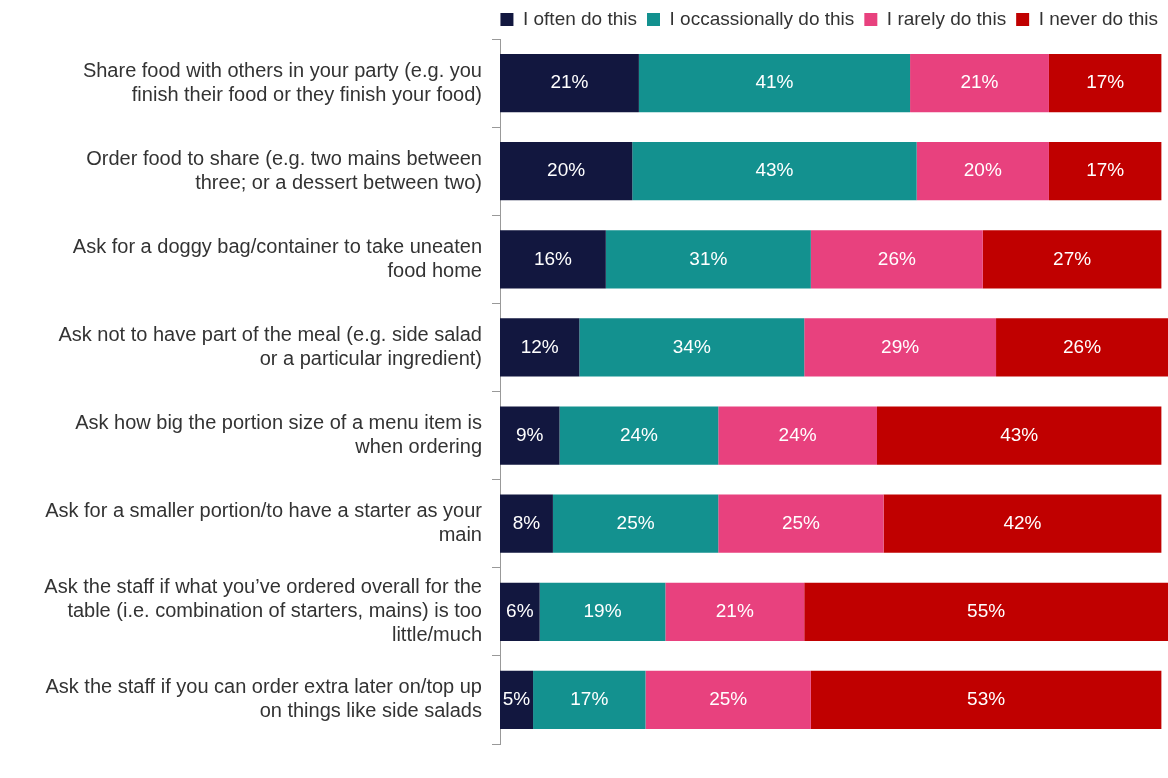  What do you see at coordinates (580, 18) in the screenshot?
I see `legend-label: I often do this` at bounding box center [580, 18].